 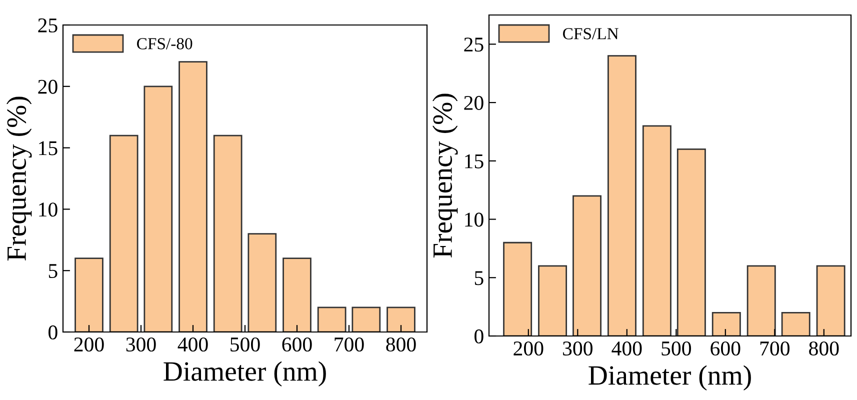 What do you see at coordinates (590, 34) in the screenshot?
I see `legend-label: CFS/LN` at bounding box center [590, 34].